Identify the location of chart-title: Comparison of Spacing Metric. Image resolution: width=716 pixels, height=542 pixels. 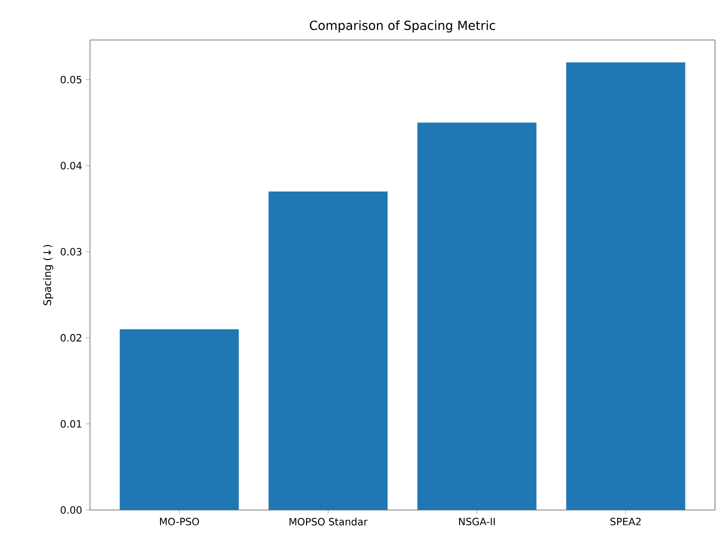
(403, 26).